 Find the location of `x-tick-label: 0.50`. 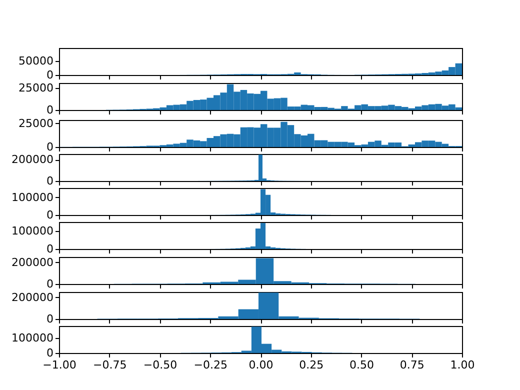

x-tick-label: 0.50 is located at coordinates (362, 365).